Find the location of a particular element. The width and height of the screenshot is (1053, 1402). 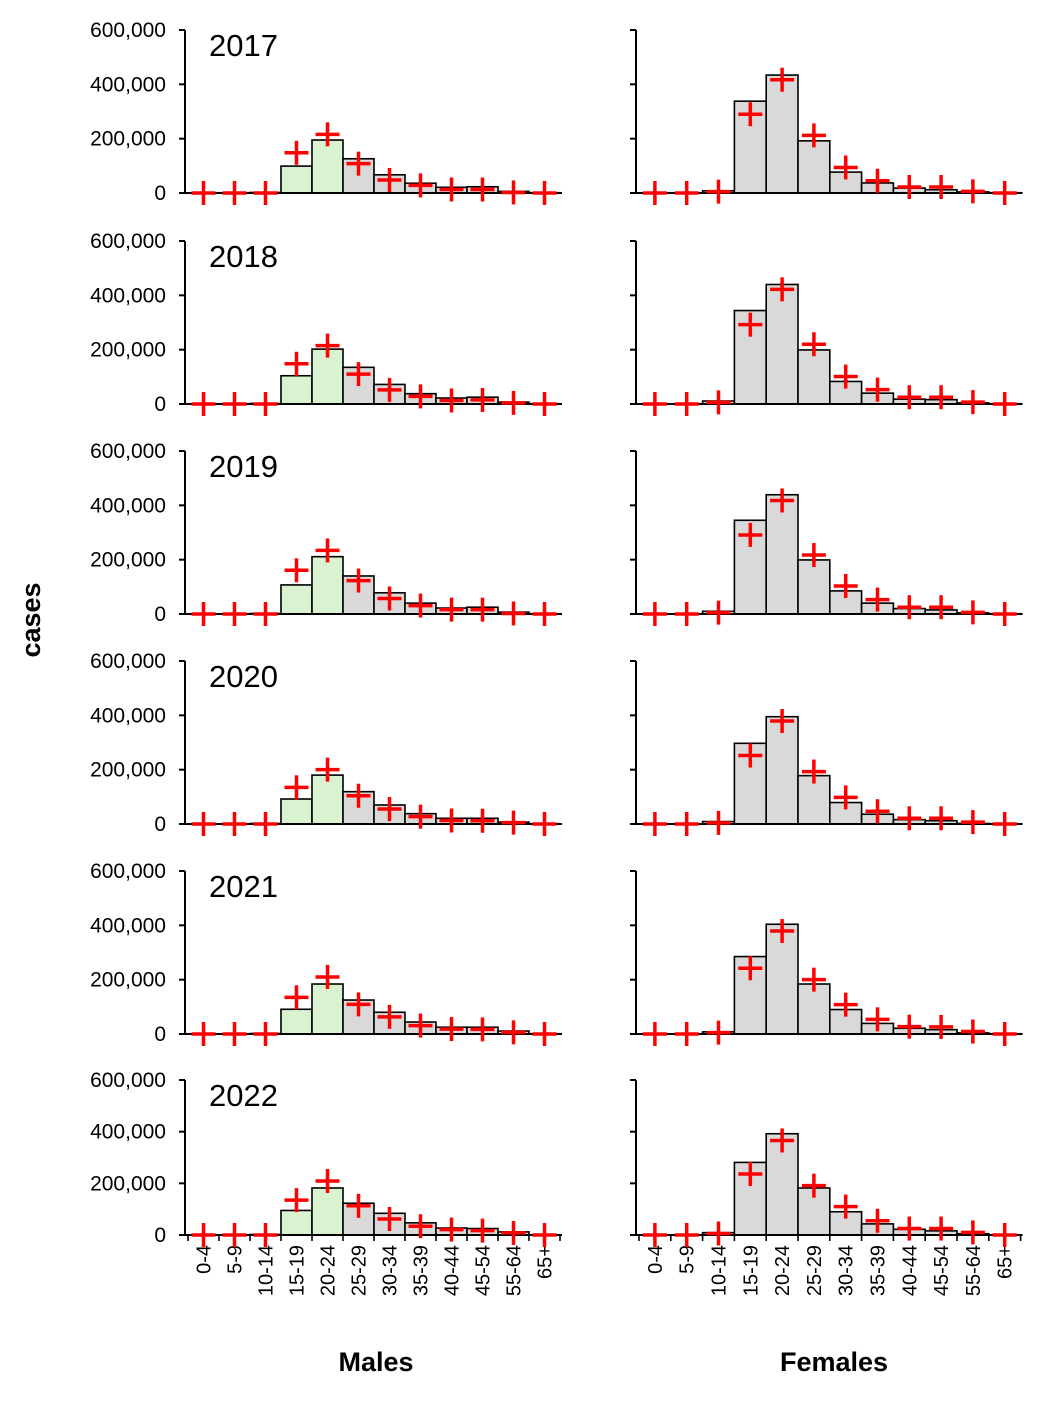

panel-year-label: 2021 is located at coordinates (243, 886).